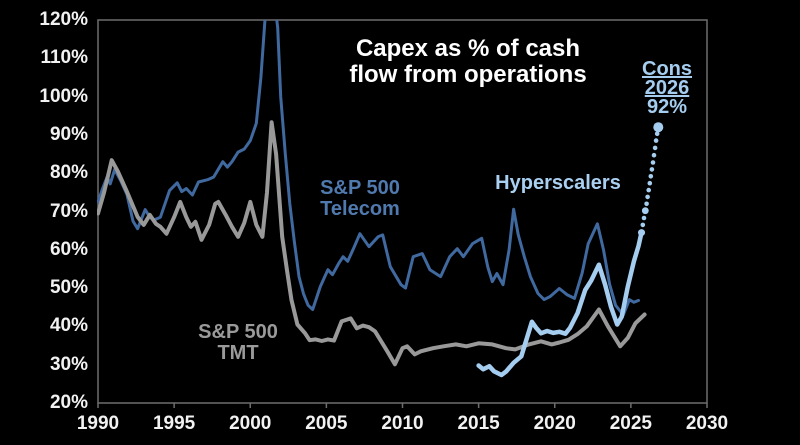  What do you see at coordinates (560, 304) in the screenshot?
I see `series-line-hyperscalers` at bounding box center [560, 304].